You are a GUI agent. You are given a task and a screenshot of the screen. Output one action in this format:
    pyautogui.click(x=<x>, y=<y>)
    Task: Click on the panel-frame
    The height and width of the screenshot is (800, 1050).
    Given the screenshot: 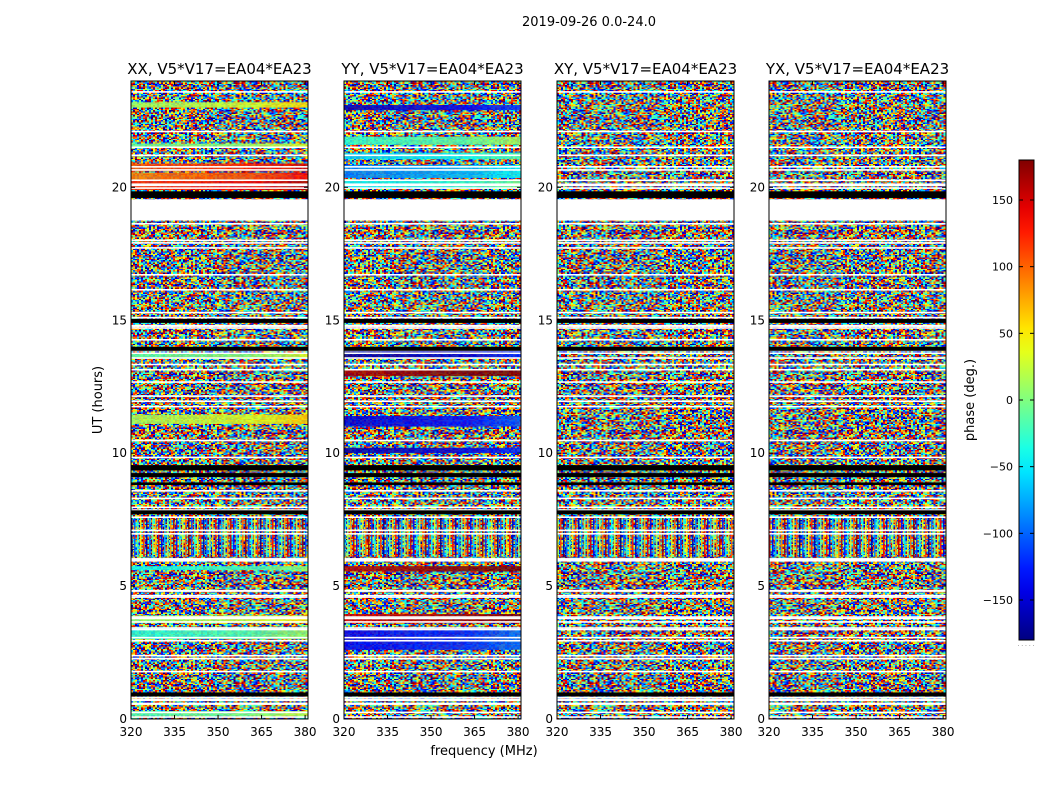 What is the action you would take?
    pyautogui.click(x=857, y=400)
    